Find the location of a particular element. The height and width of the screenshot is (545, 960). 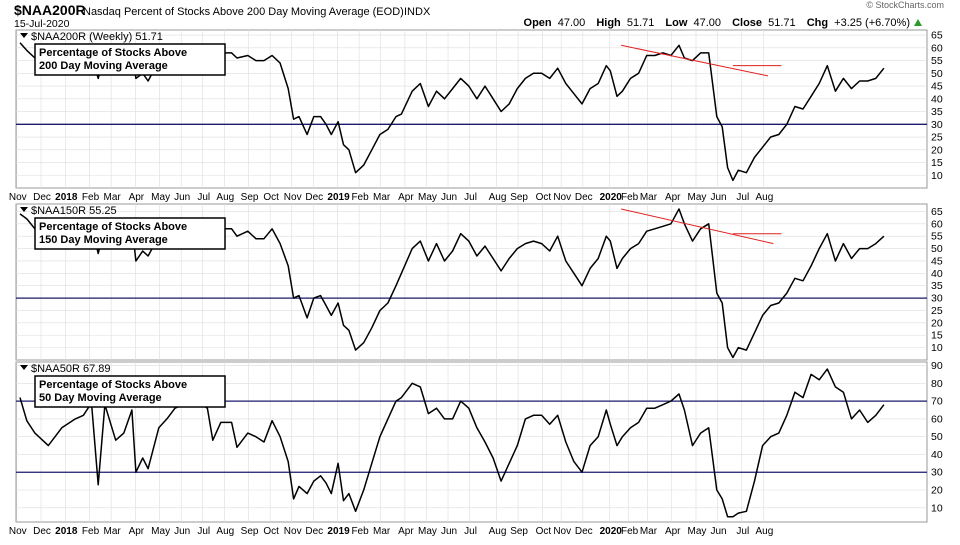

chg-label: Chg is located at coordinates (817, 23).